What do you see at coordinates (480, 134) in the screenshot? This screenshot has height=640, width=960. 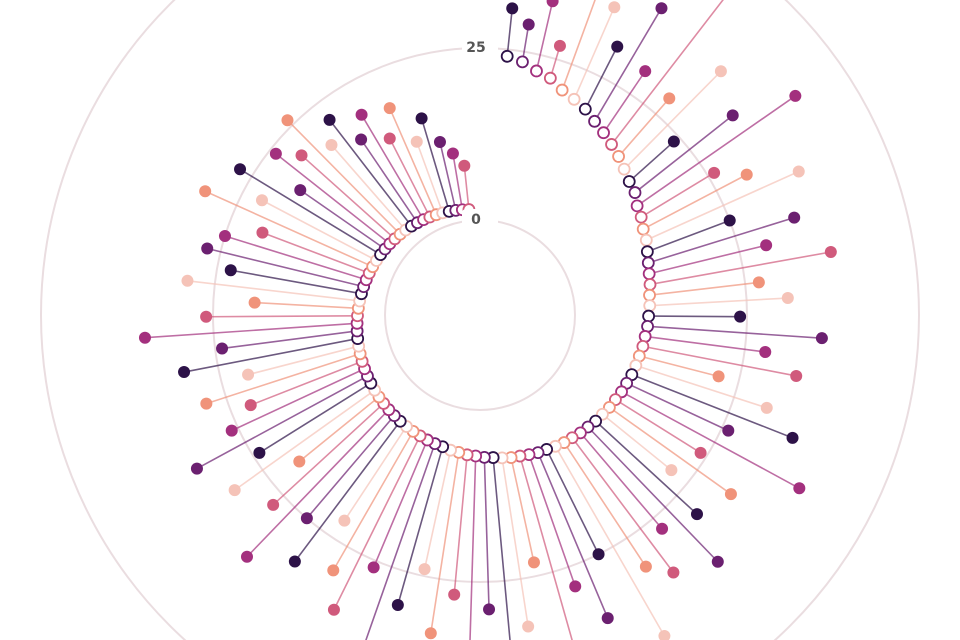 I see `ring-labels: 02550` at bounding box center [480, 134].